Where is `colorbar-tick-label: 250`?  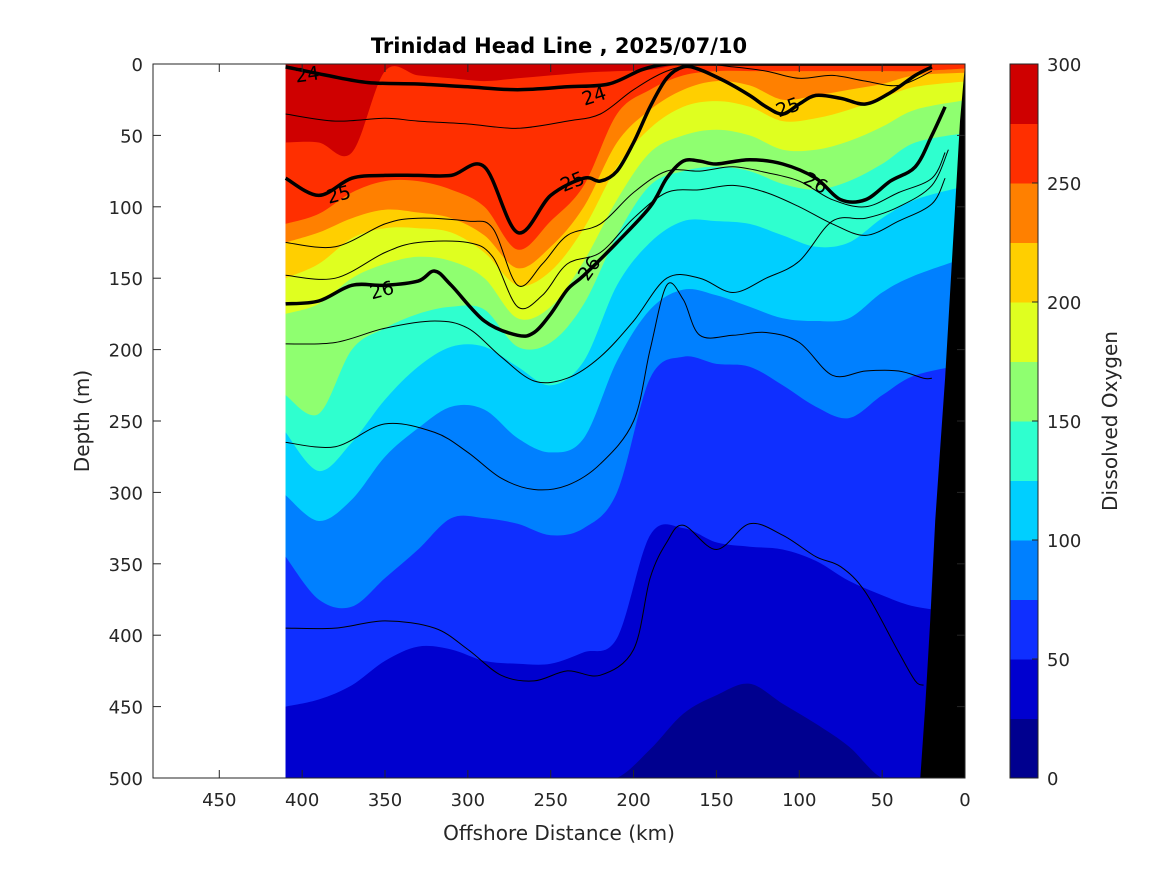
colorbar-tick-label: 250 is located at coordinates (1064, 184).